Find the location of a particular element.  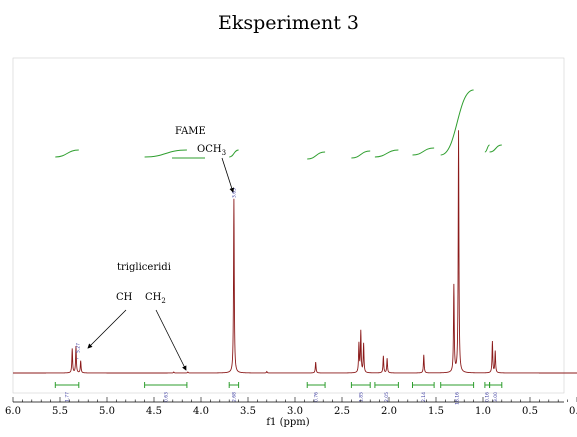

x-tick-label: 5.5 is located at coordinates (60, 411).